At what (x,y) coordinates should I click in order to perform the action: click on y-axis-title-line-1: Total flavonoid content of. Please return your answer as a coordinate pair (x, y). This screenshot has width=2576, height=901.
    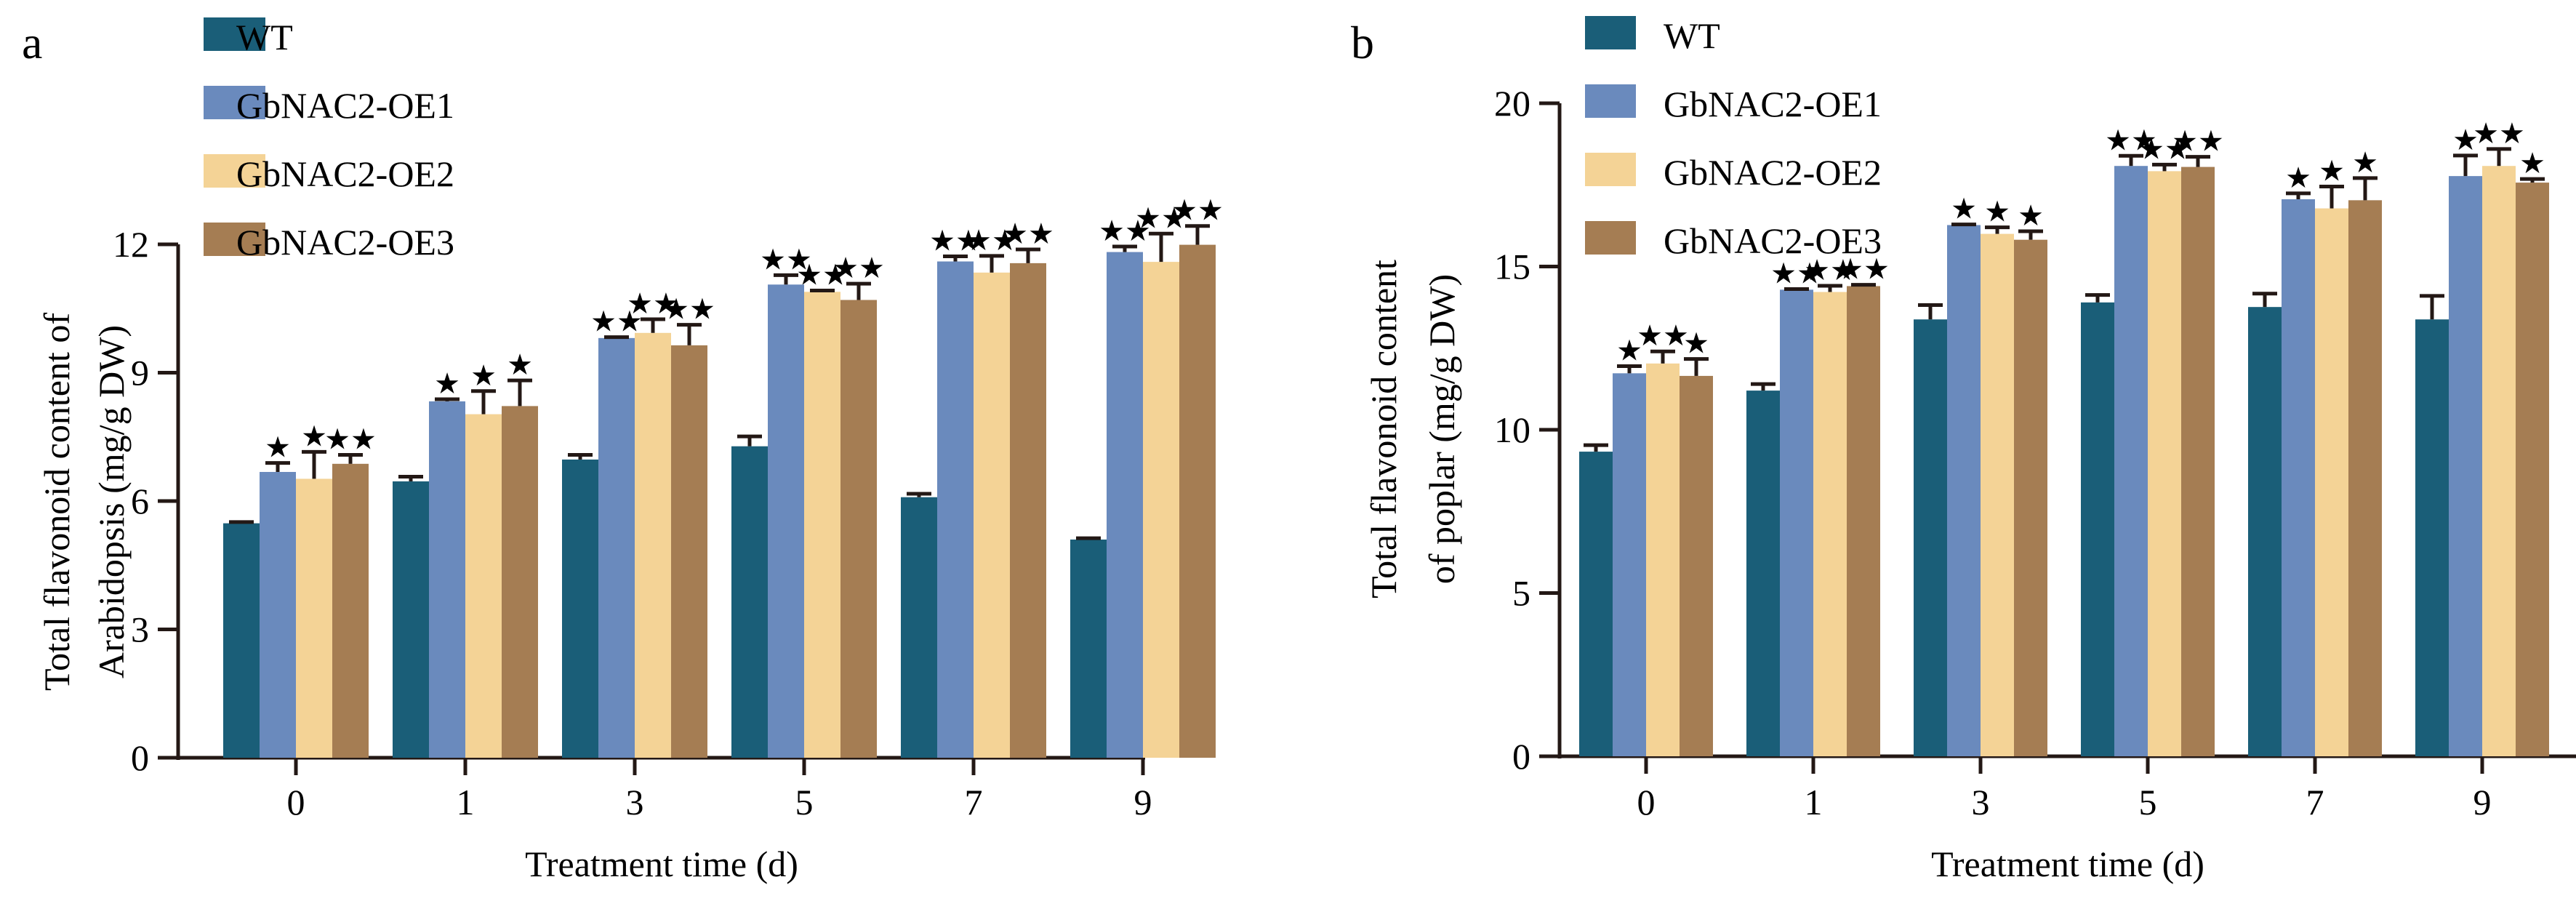
    Looking at the image, I should click on (56, 502).